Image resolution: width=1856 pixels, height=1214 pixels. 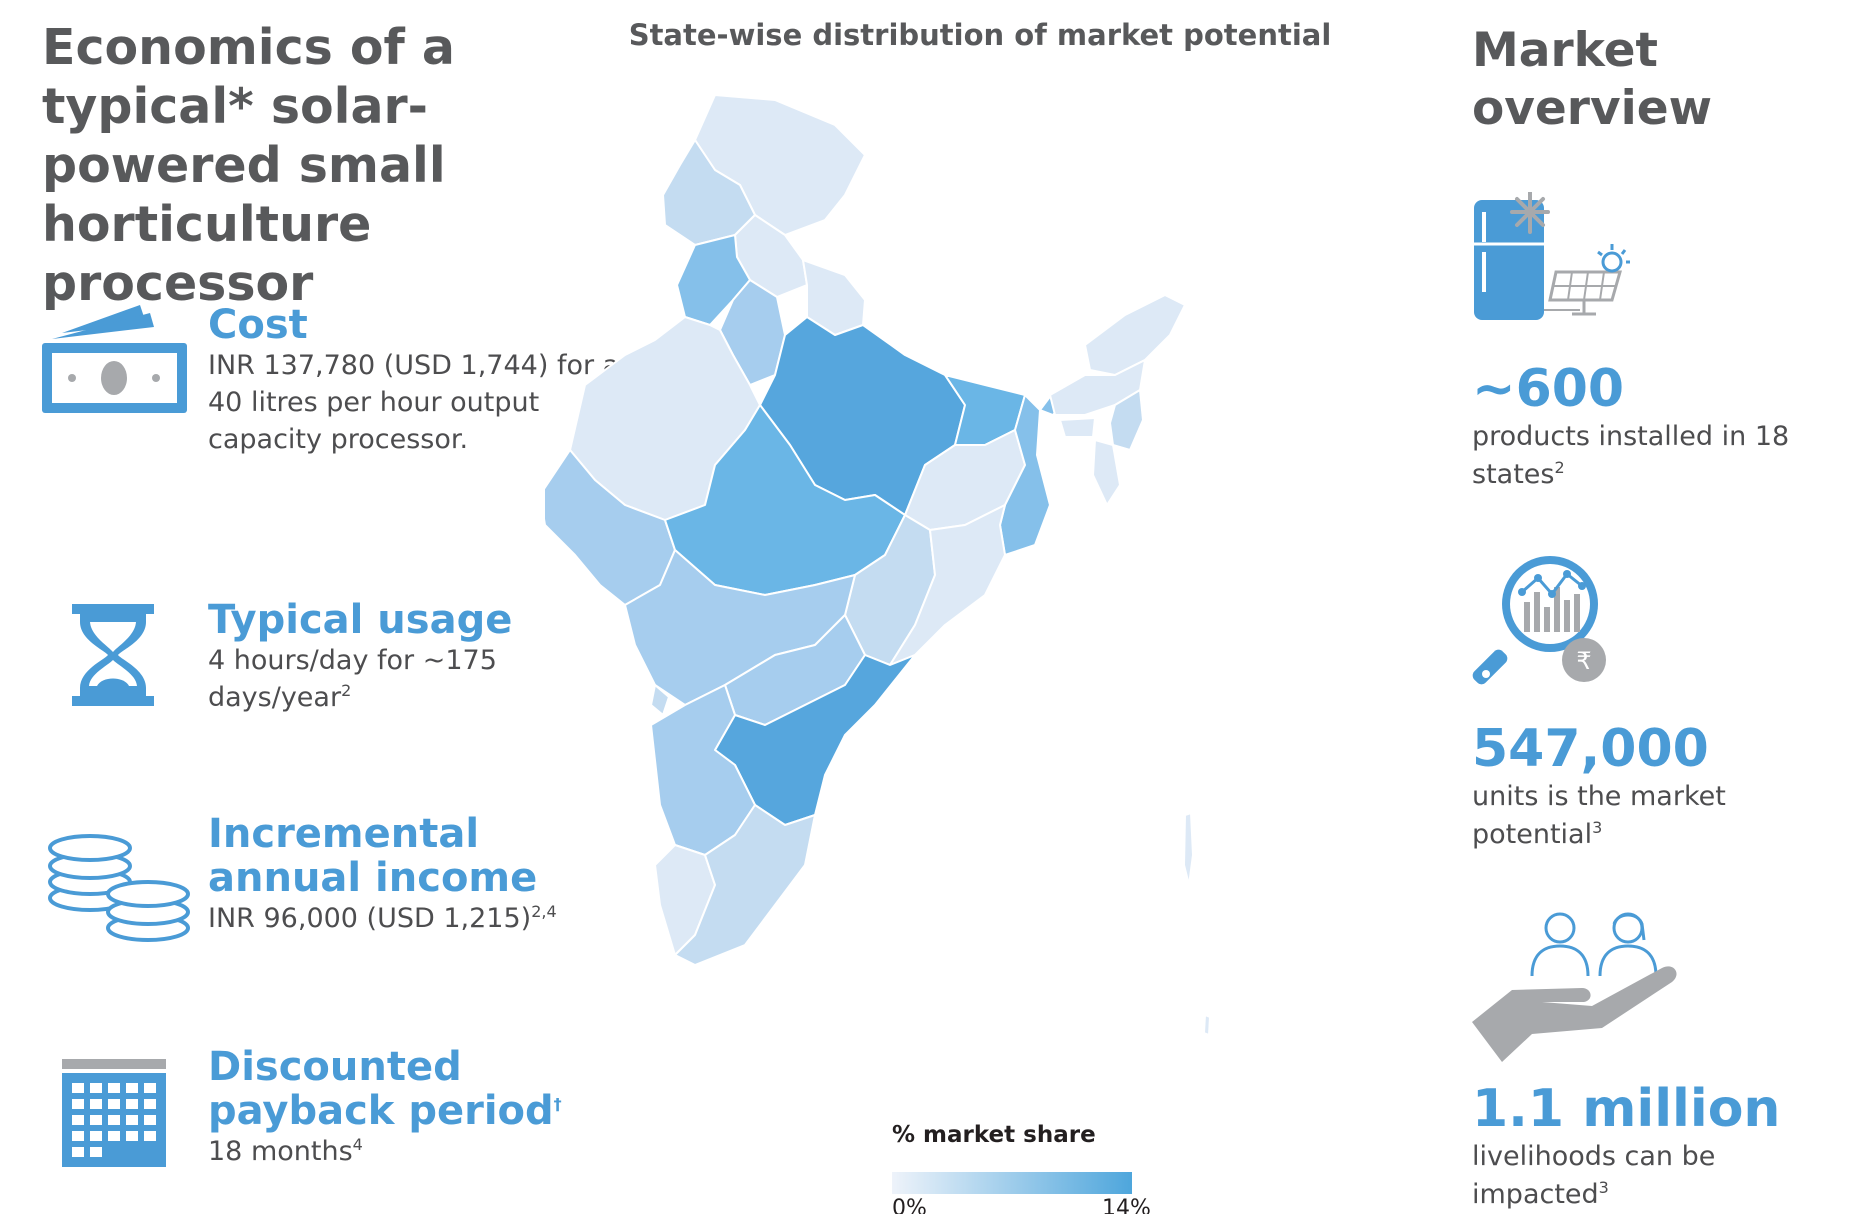 What do you see at coordinates (385, 1089) in the screenshot?
I see `feature-heading: Discounted payback period†` at bounding box center [385, 1089].